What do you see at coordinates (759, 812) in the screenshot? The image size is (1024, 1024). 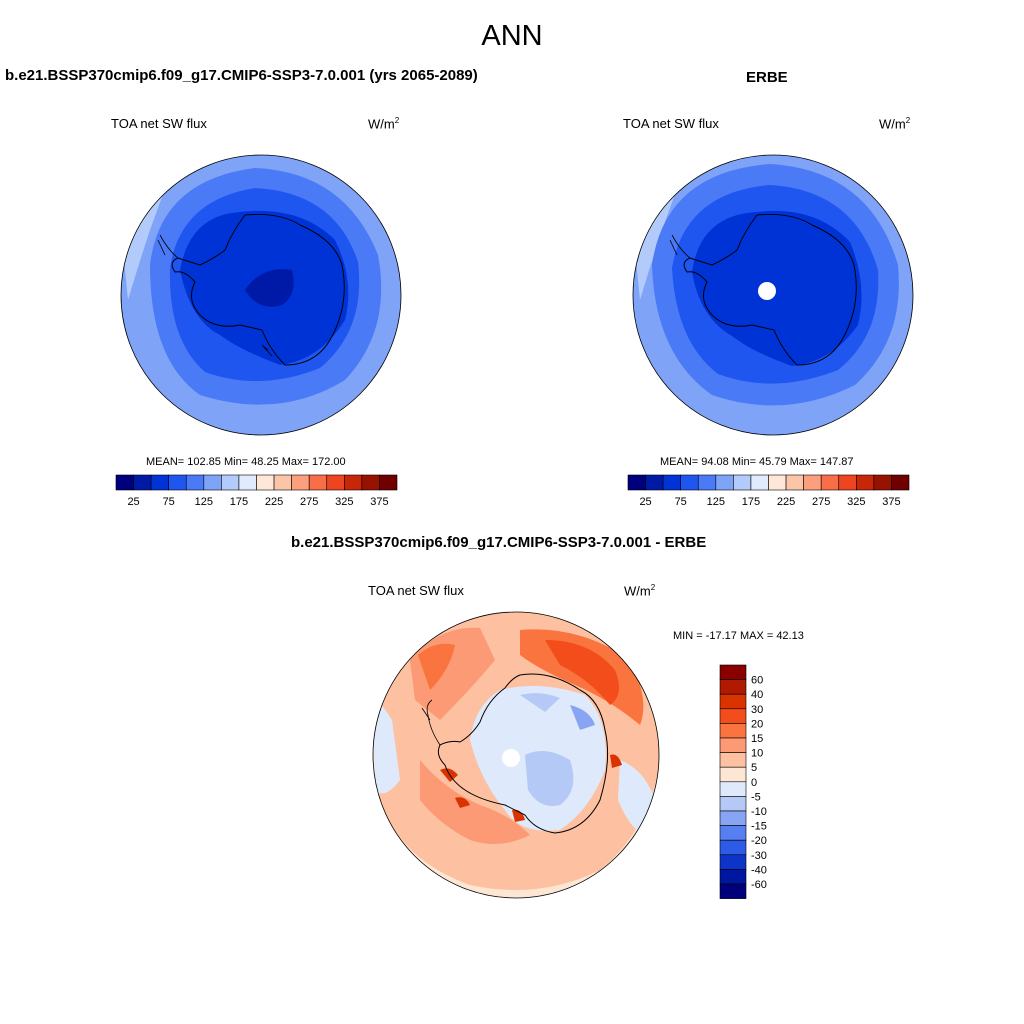 I see `diff-colorbar-label: -10` at bounding box center [759, 812].